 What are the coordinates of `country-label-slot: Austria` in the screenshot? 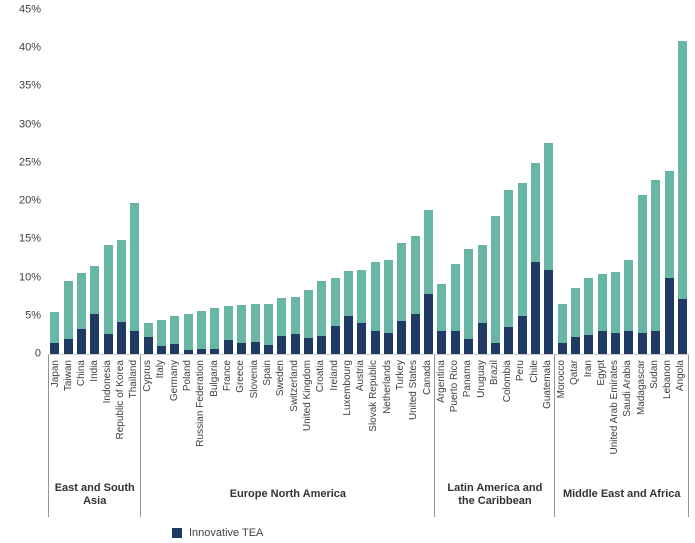 It's located at (360, 414).